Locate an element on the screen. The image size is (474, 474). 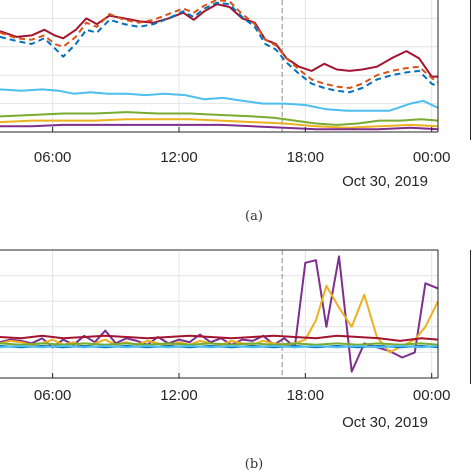
panel-b-caption: (b) is located at coordinates (254, 464).